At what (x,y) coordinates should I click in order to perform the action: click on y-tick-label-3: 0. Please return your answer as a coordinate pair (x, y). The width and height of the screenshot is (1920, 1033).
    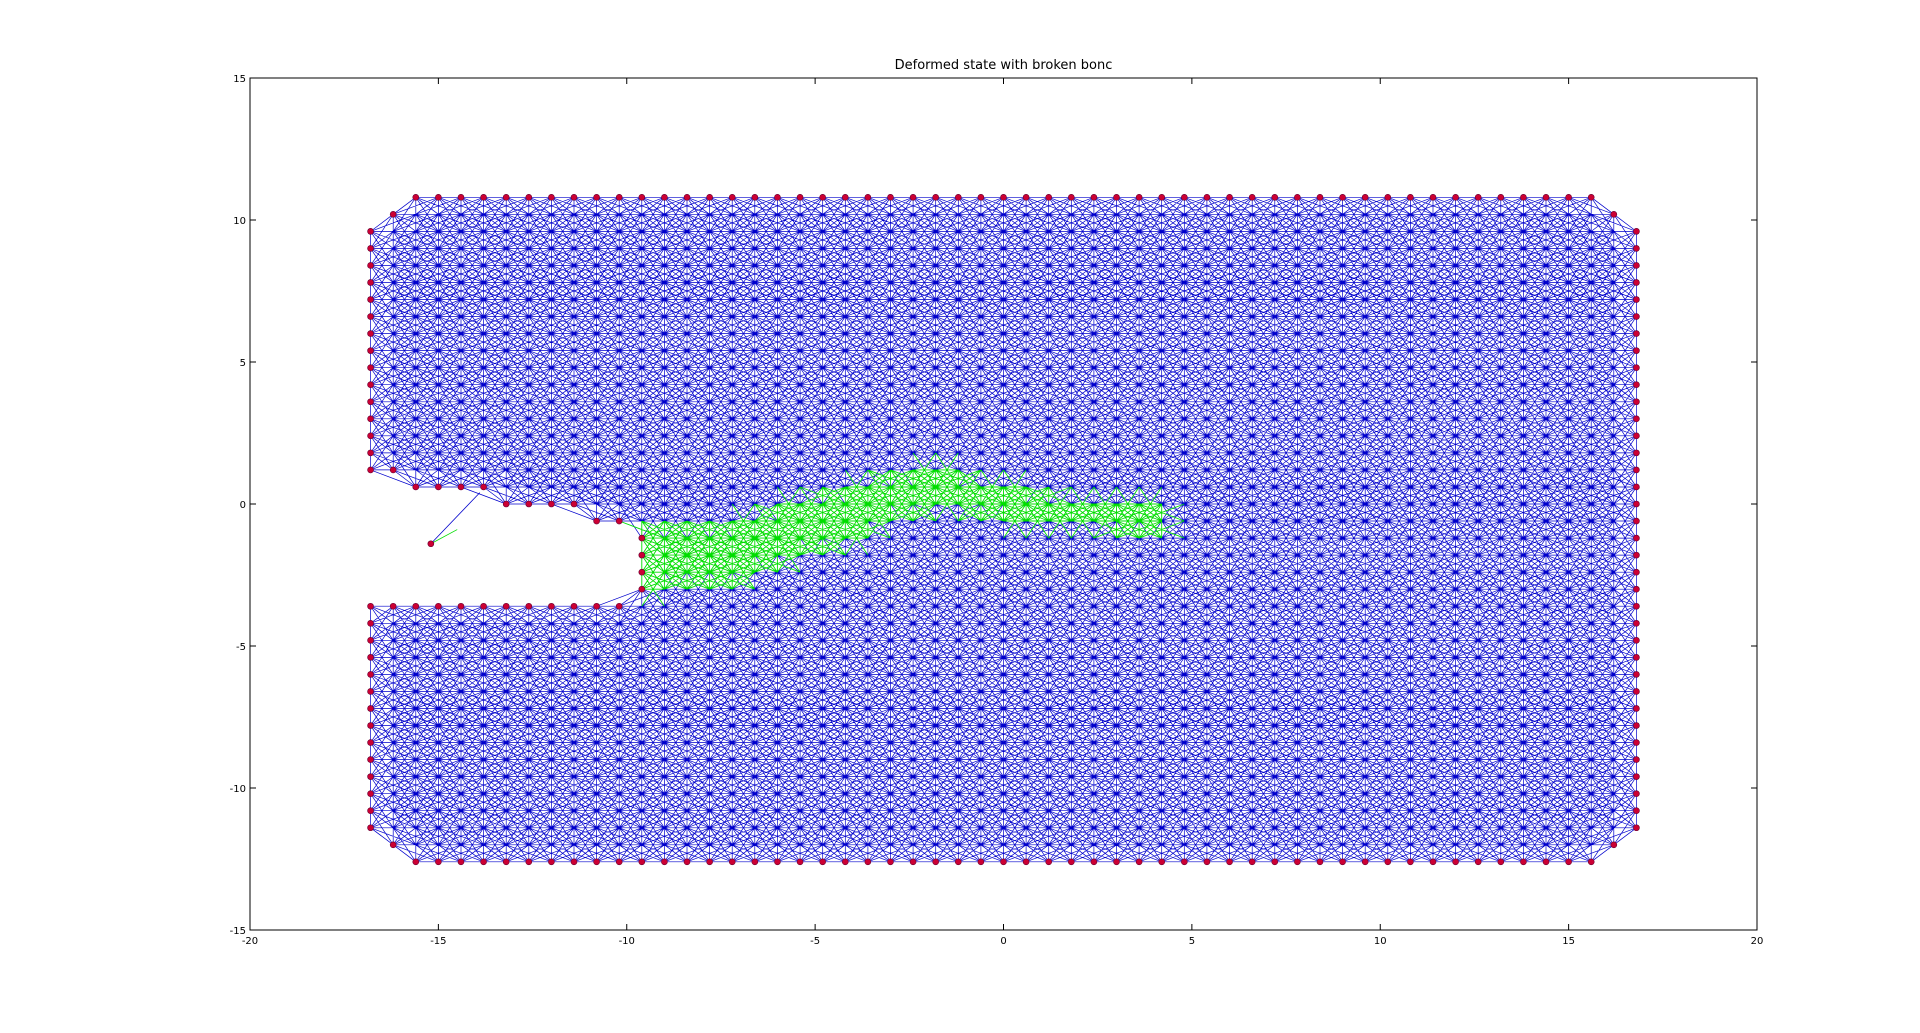
    Looking at the image, I should click on (243, 505).